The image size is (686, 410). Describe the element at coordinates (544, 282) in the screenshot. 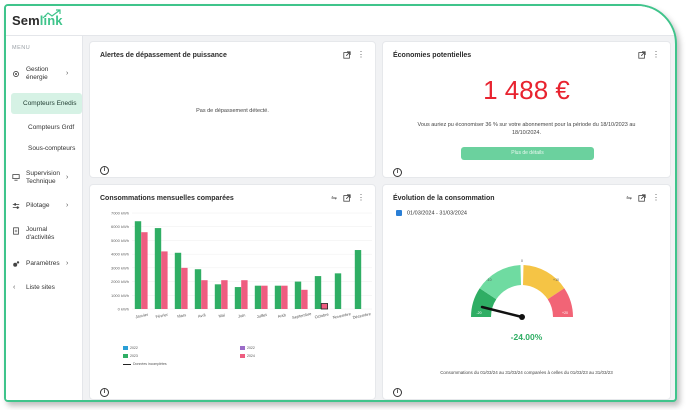

I see `gauge-segment-mid-high` at that location.